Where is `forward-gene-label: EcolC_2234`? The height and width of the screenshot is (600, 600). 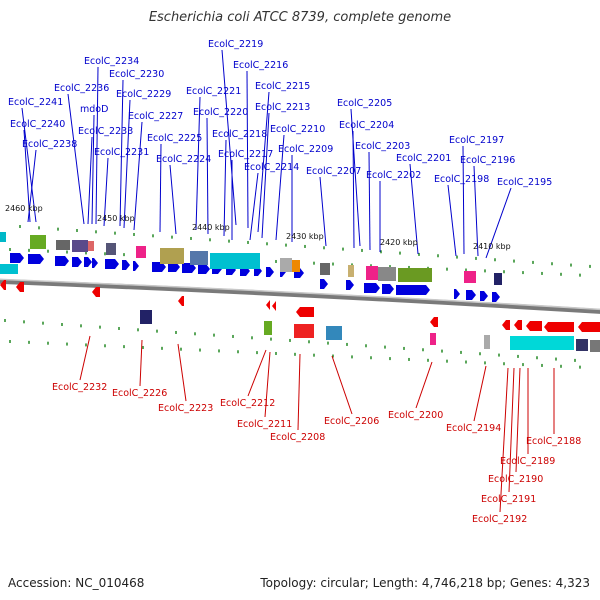
forward-gene-label: EcolC_2234 is located at coordinates (111, 61).